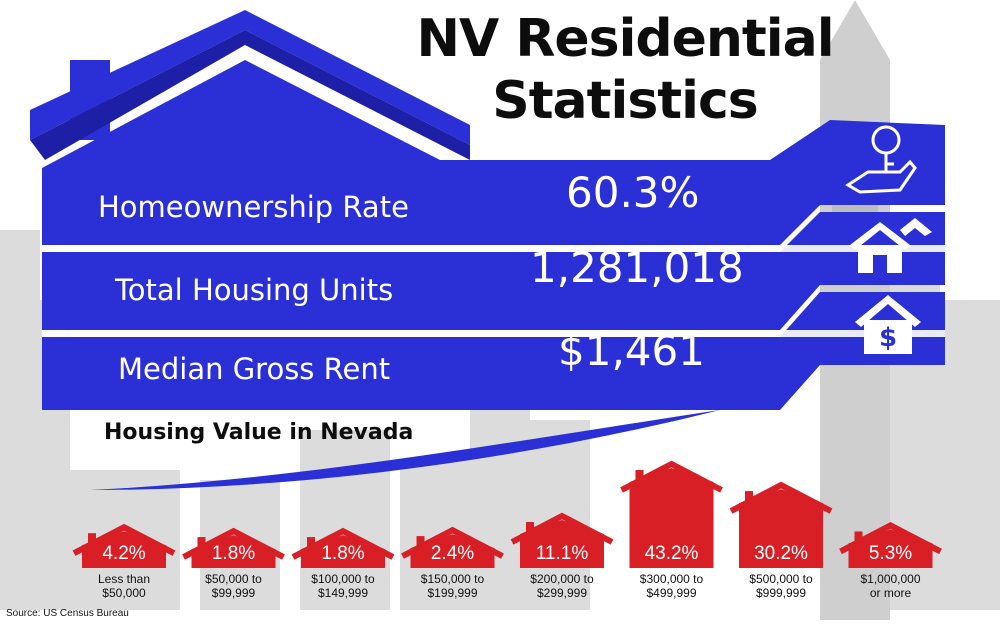  What do you see at coordinates (562, 553) in the screenshot?
I see `bar-value-label-4: 11.1%` at bounding box center [562, 553].